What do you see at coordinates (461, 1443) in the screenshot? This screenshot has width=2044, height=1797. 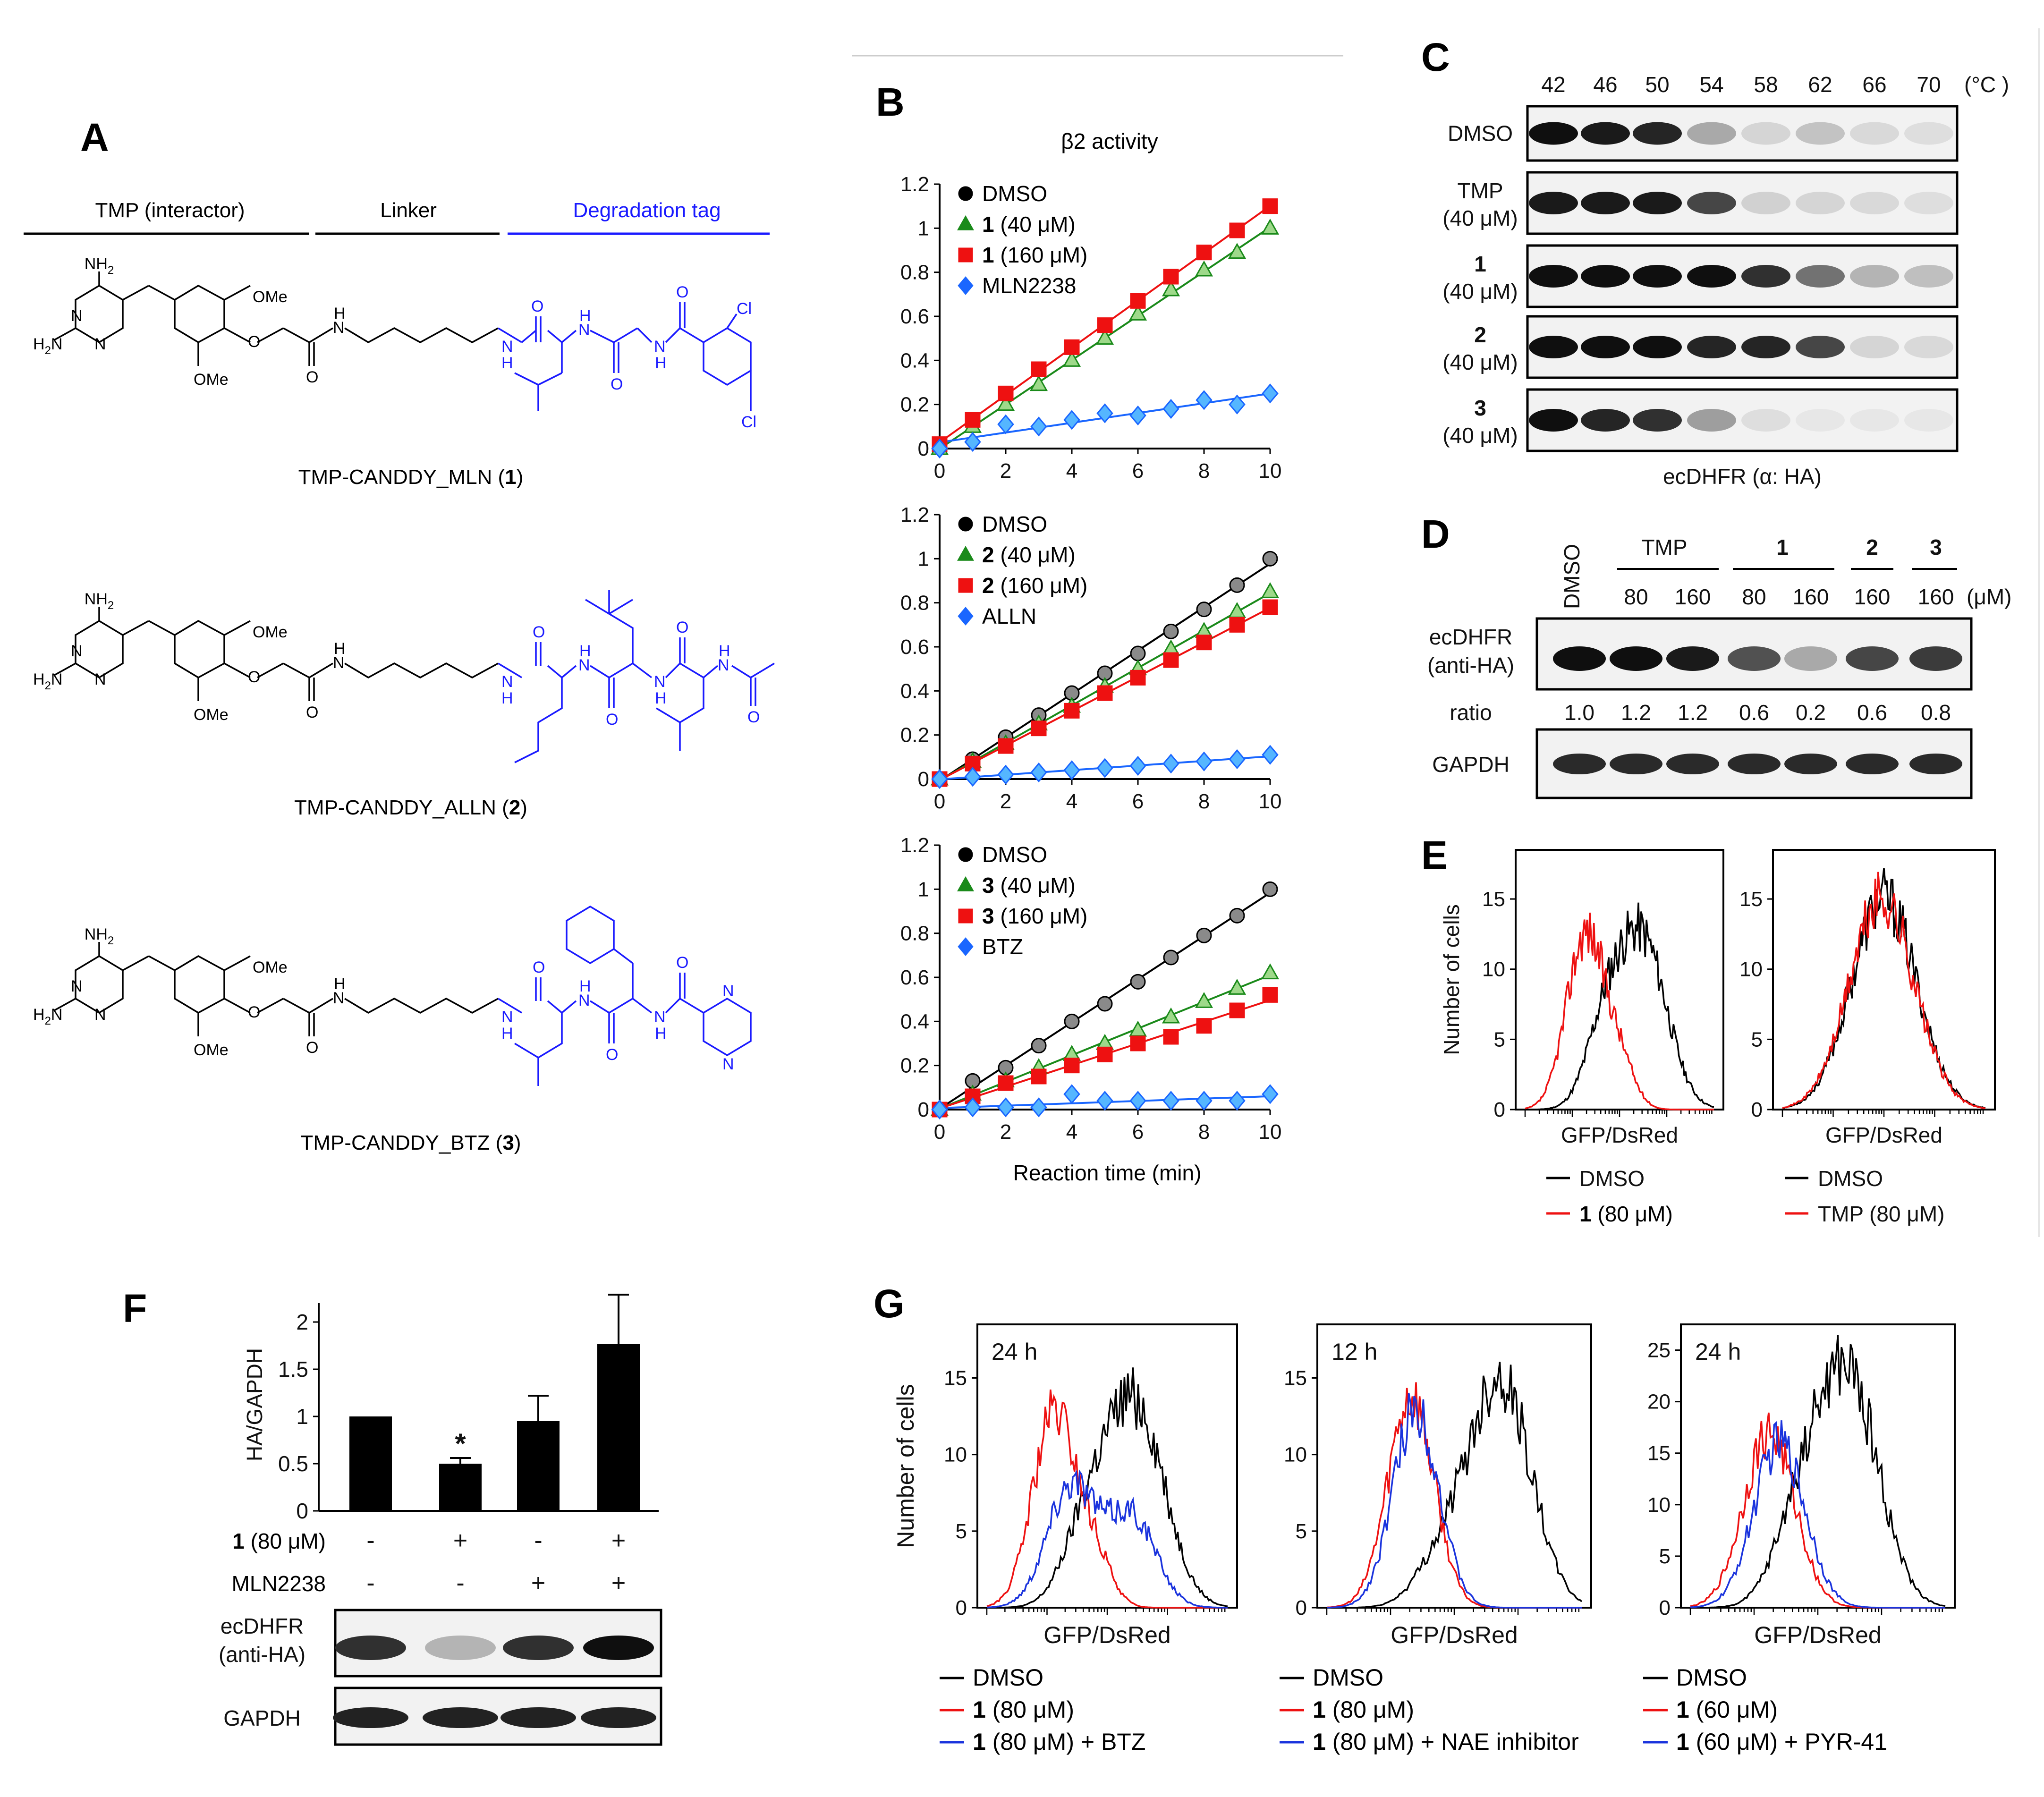 I see `significance-marker: *` at bounding box center [461, 1443].